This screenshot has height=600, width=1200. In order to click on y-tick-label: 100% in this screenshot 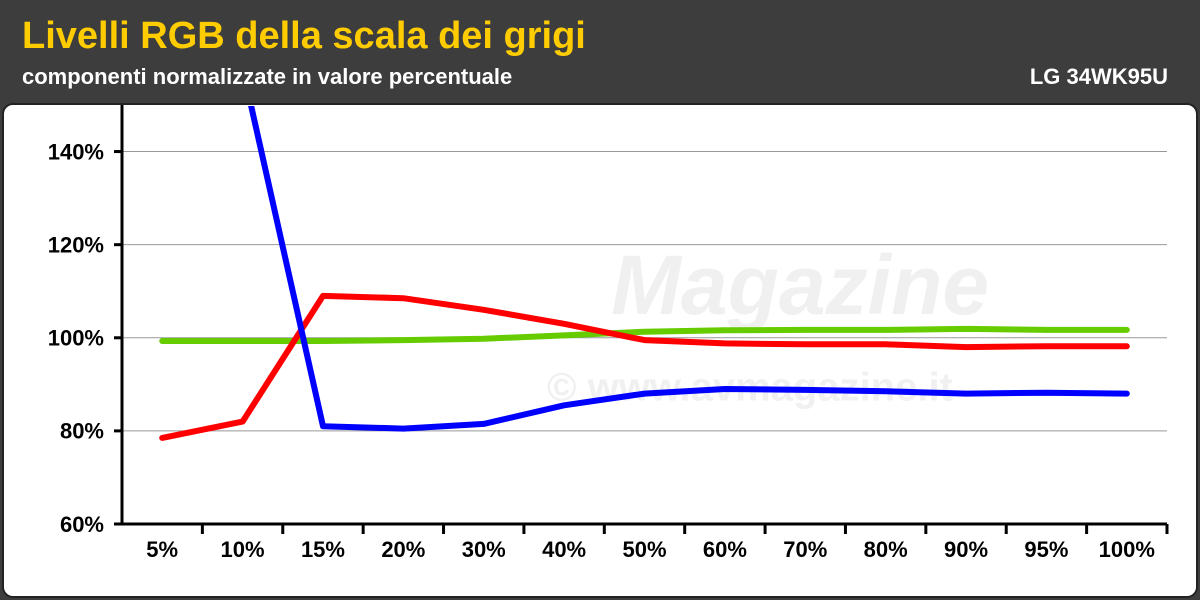, I will do `click(76, 338)`.